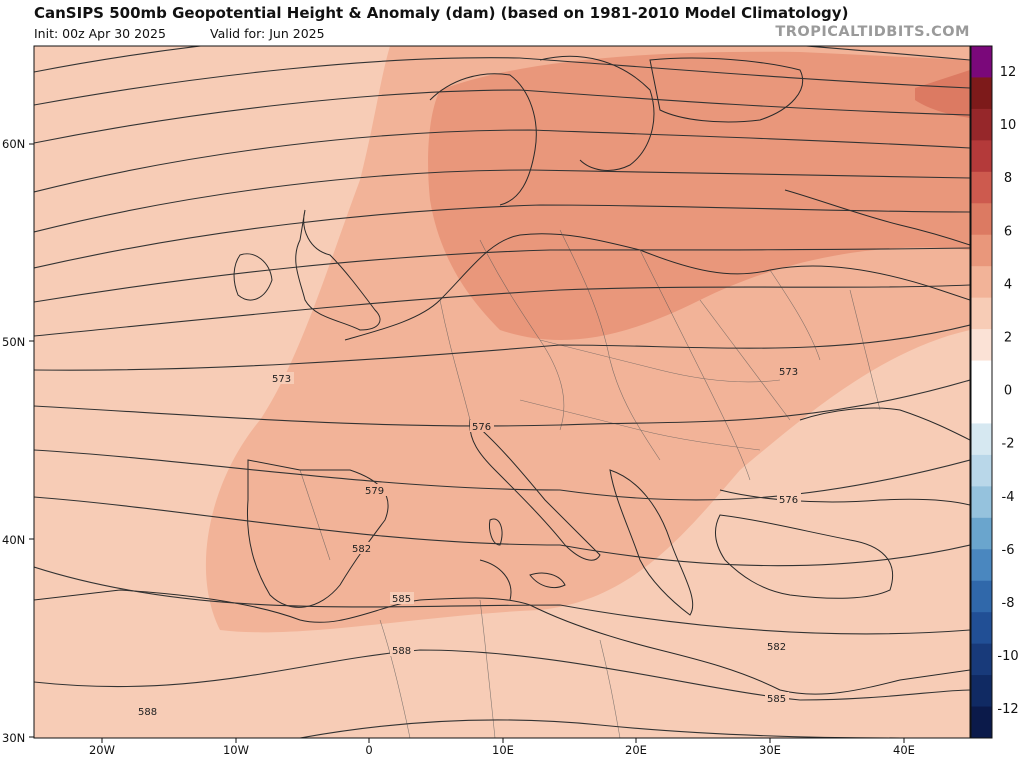  Describe the element at coordinates (770, 750) in the screenshot. I see `lon-label-30e: 30E` at that location.